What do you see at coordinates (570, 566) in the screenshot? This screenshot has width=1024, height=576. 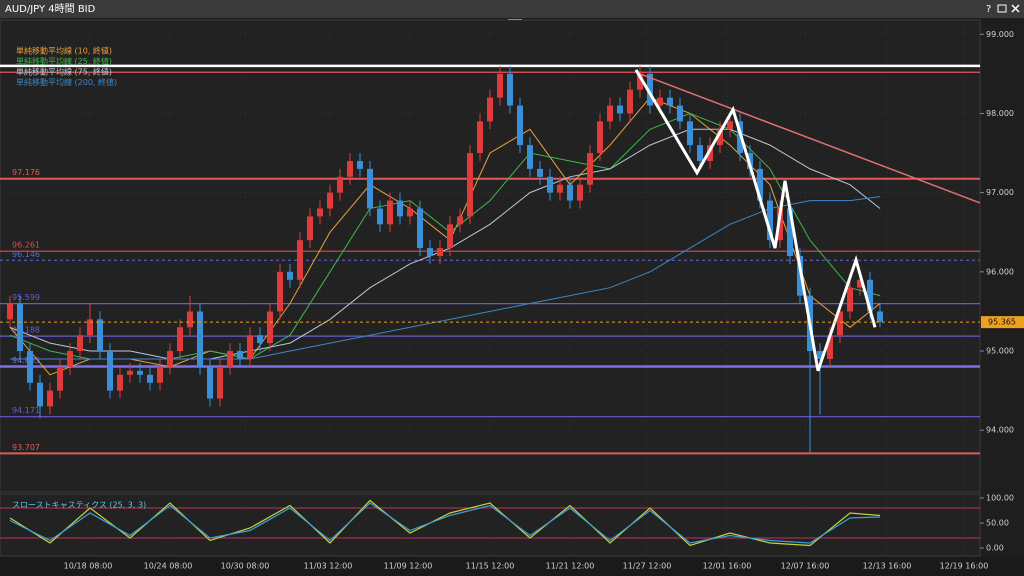 I see `x-tick-label: 11/21 12:00` at bounding box center [570, 566].